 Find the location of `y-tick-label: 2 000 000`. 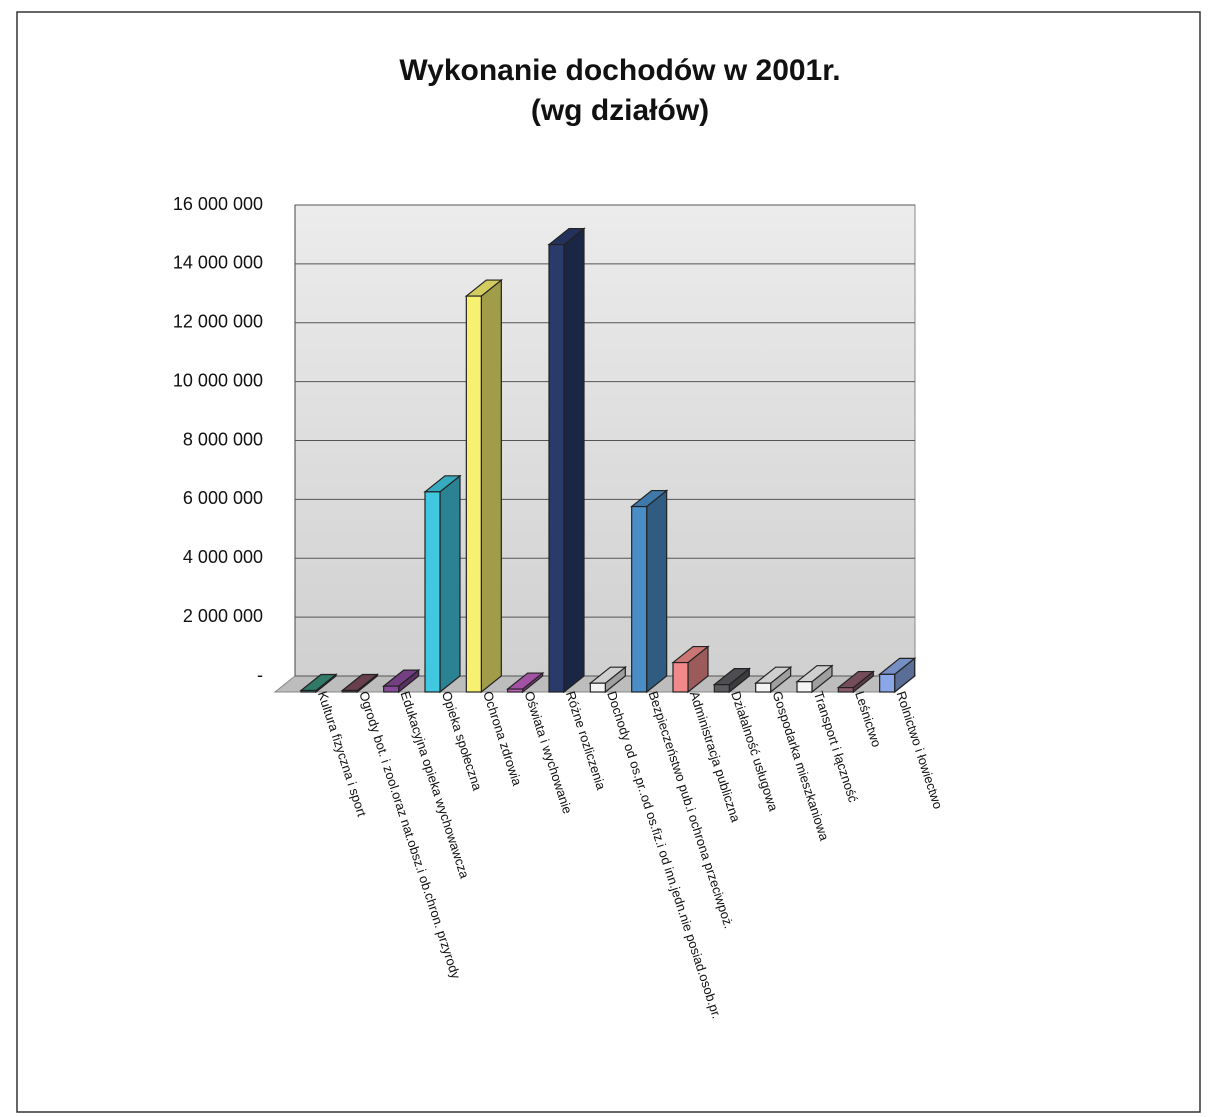

y-tick-label: 2 000 000 is located at coordinates (223, 616).